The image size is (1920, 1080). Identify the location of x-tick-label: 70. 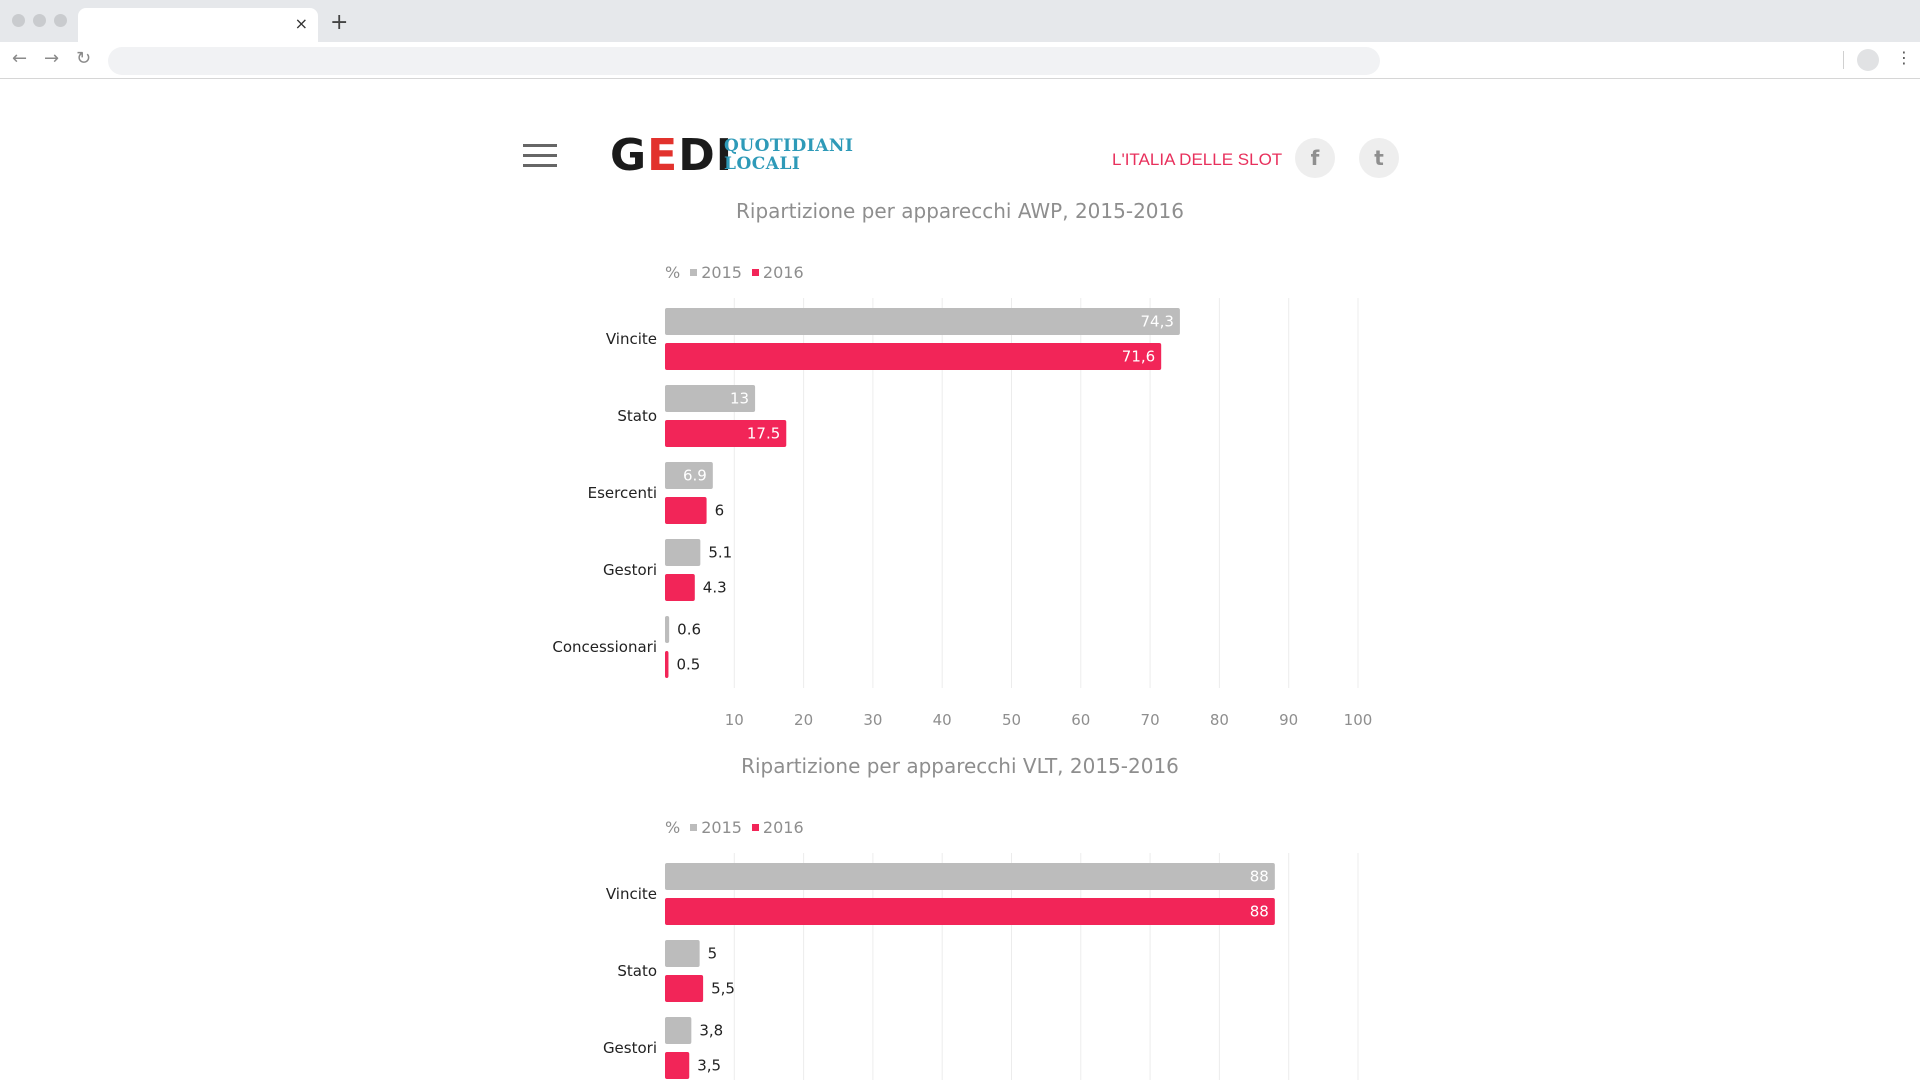
(1150, 720).